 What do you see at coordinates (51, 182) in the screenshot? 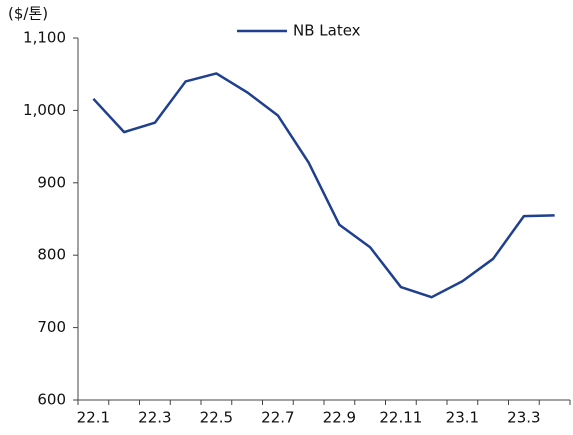
I see `y-tick-label: 900` at bounding box center [51, 182].